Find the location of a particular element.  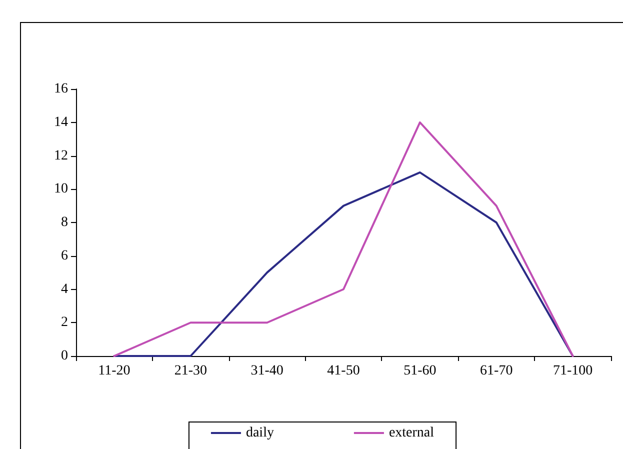

y-tick-label: 4 is located at coordinates (64, 289).